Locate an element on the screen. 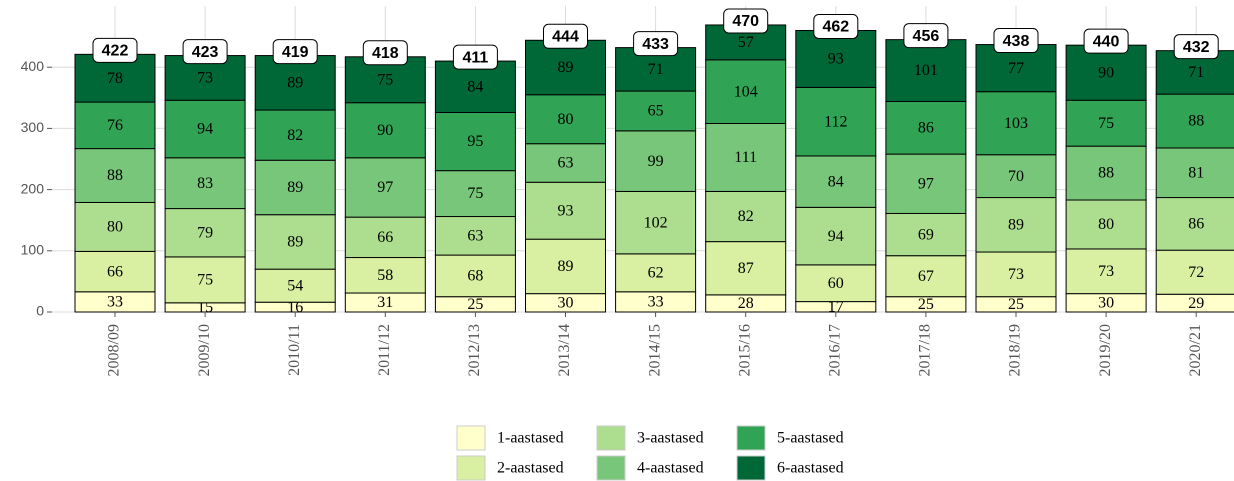  y-tick-label: 200 is located at coordinates (33, 188).